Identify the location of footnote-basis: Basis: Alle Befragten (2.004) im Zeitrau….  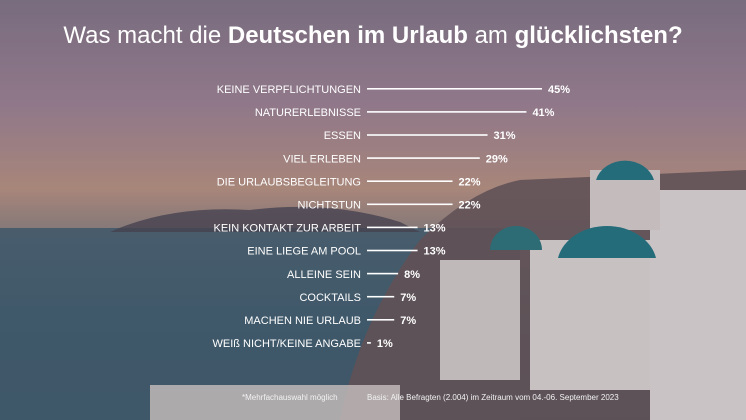
(493, 397).